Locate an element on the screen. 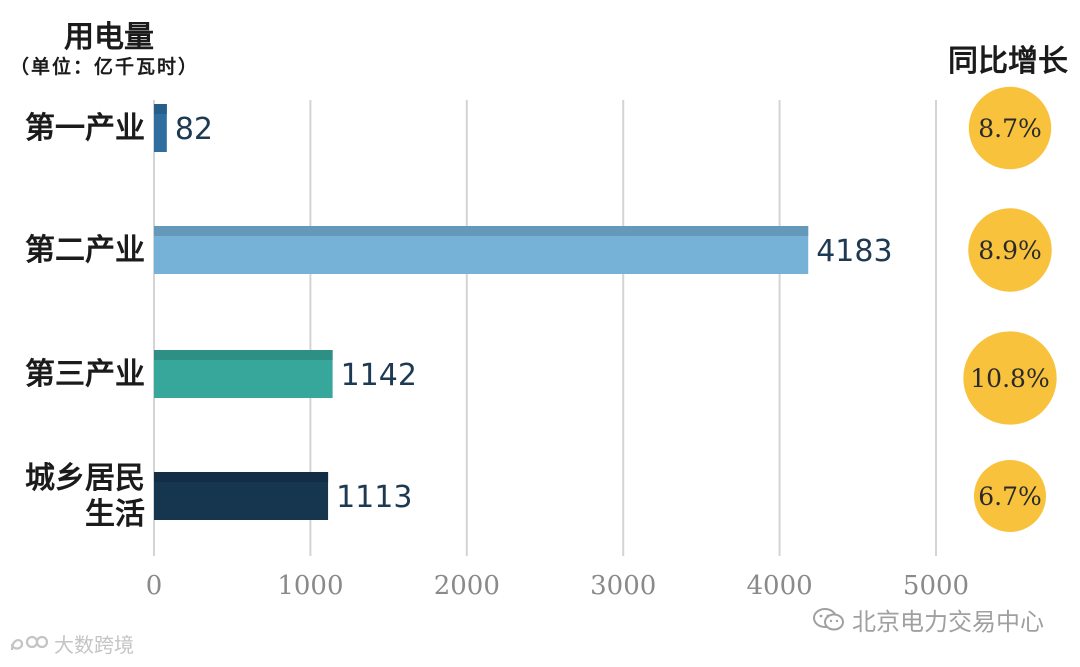 This screenshot has height=667, width=1080. watermark-left: 大数跨境 is located at coordinates (71, 645).